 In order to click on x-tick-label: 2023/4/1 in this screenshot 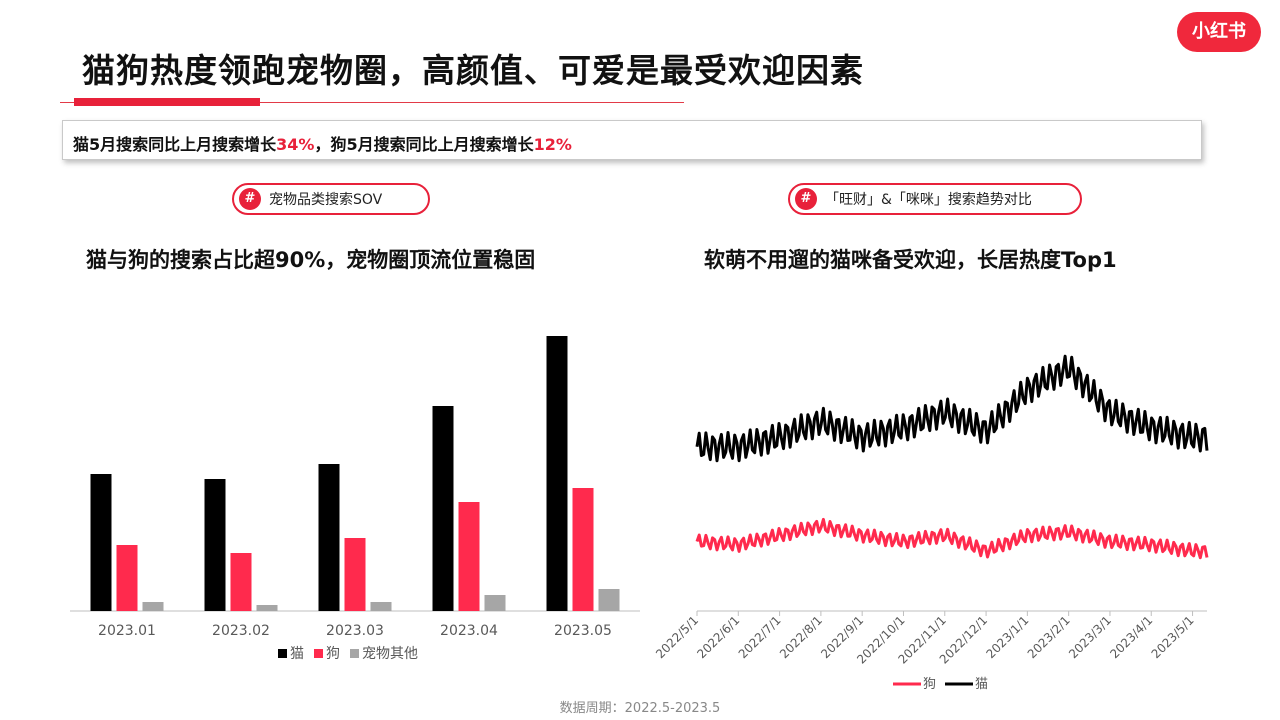, I will do `click(1131, 637)`.